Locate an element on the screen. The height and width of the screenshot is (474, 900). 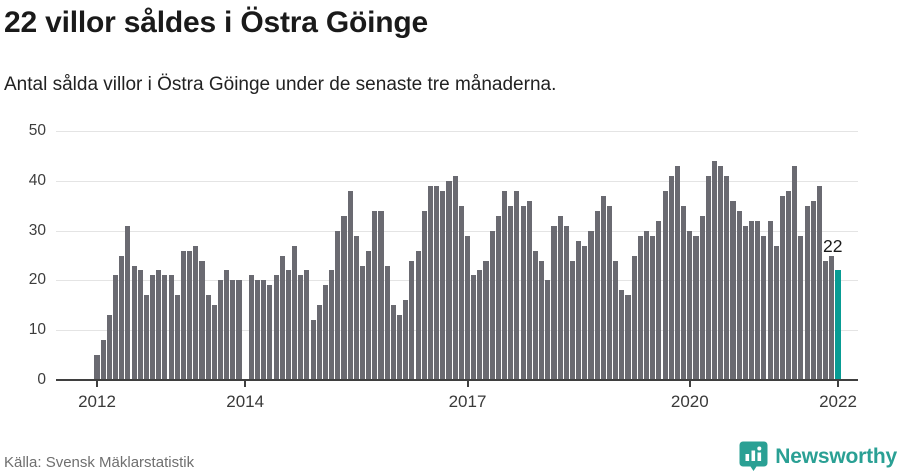
x-axis-tick-label: 2022 is located at coordinates (838, 401).